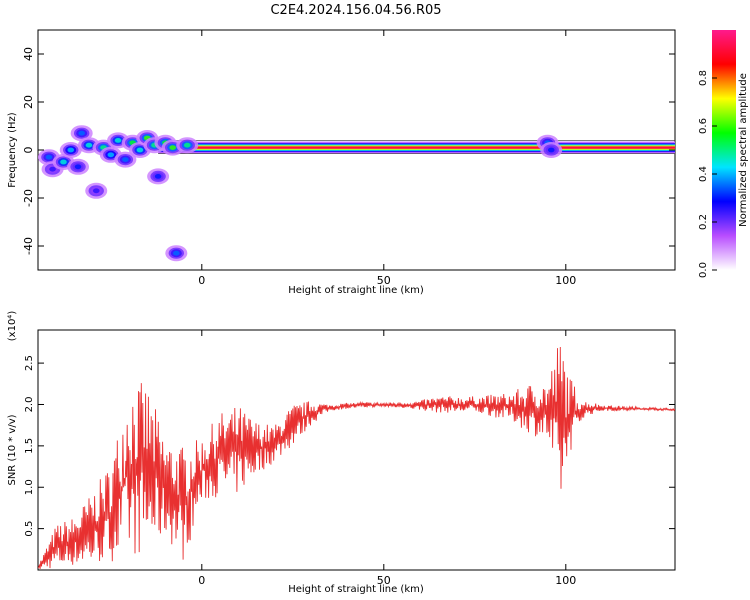 This screenshot has width=750, height=600. What do you see at coordinates (703, 222) in the screenshot?
I see `colorbar-tick-label: 0.2` at bounding box center [703, 222].